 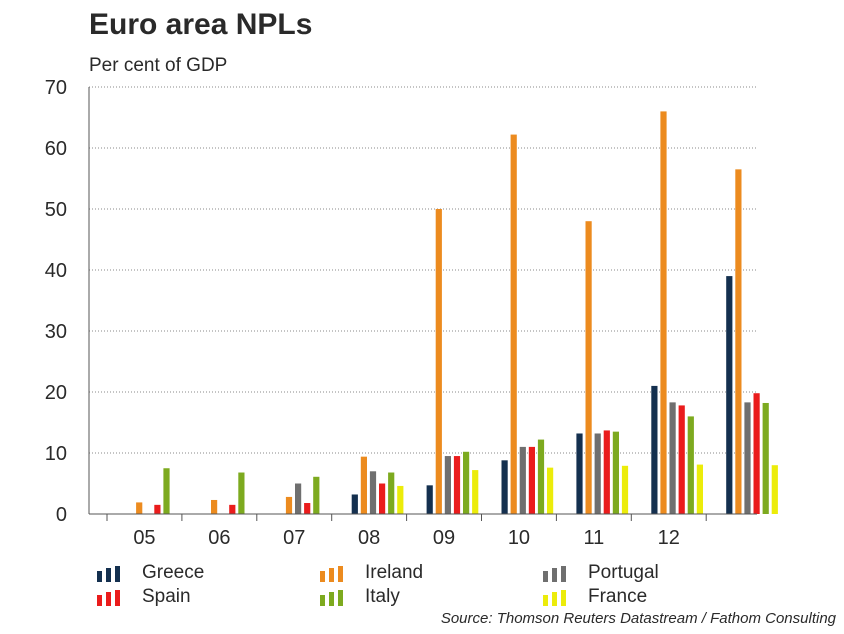 I want to click on legend-label: France, so click(x=618, y=596).